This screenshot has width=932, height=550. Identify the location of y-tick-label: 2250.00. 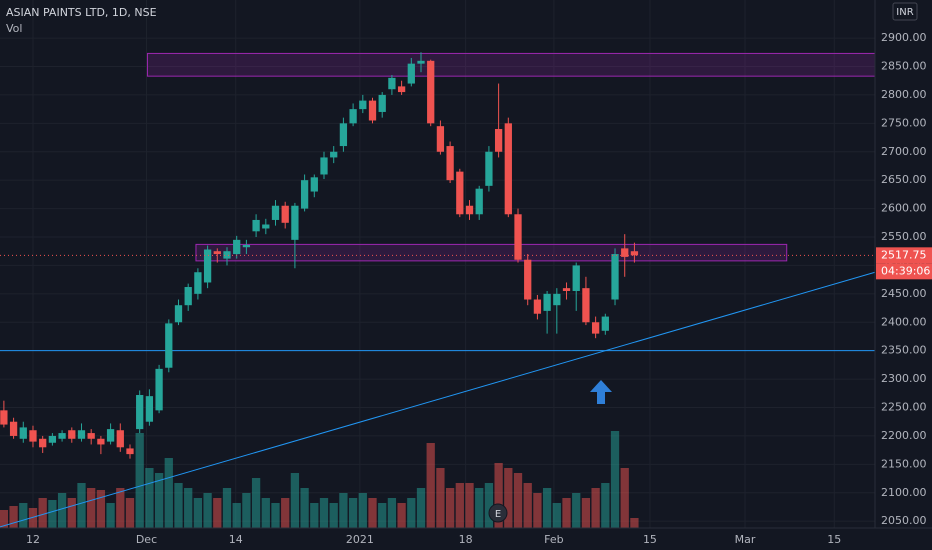
(904, 407).